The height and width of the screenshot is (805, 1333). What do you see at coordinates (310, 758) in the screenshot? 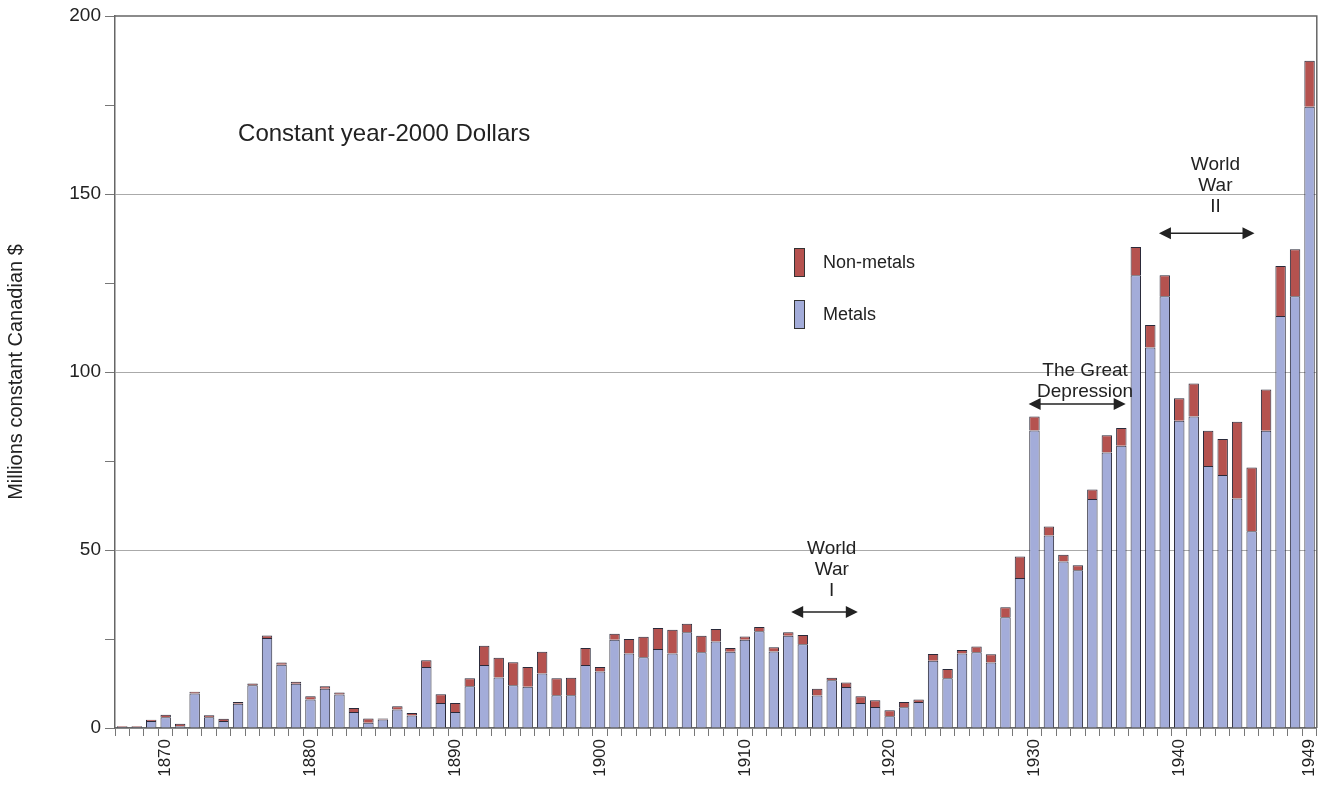
I see `x-tick-label: 1880` at bounding box center [310, 758].